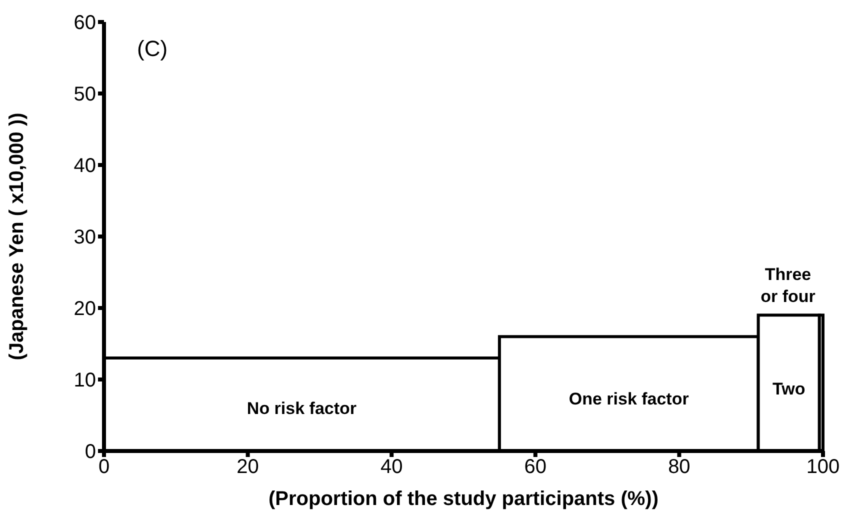 Image resolution: width=856 pixels, height=519 pixels. I want to click on y-tick-label: 10, so click(85, 381).